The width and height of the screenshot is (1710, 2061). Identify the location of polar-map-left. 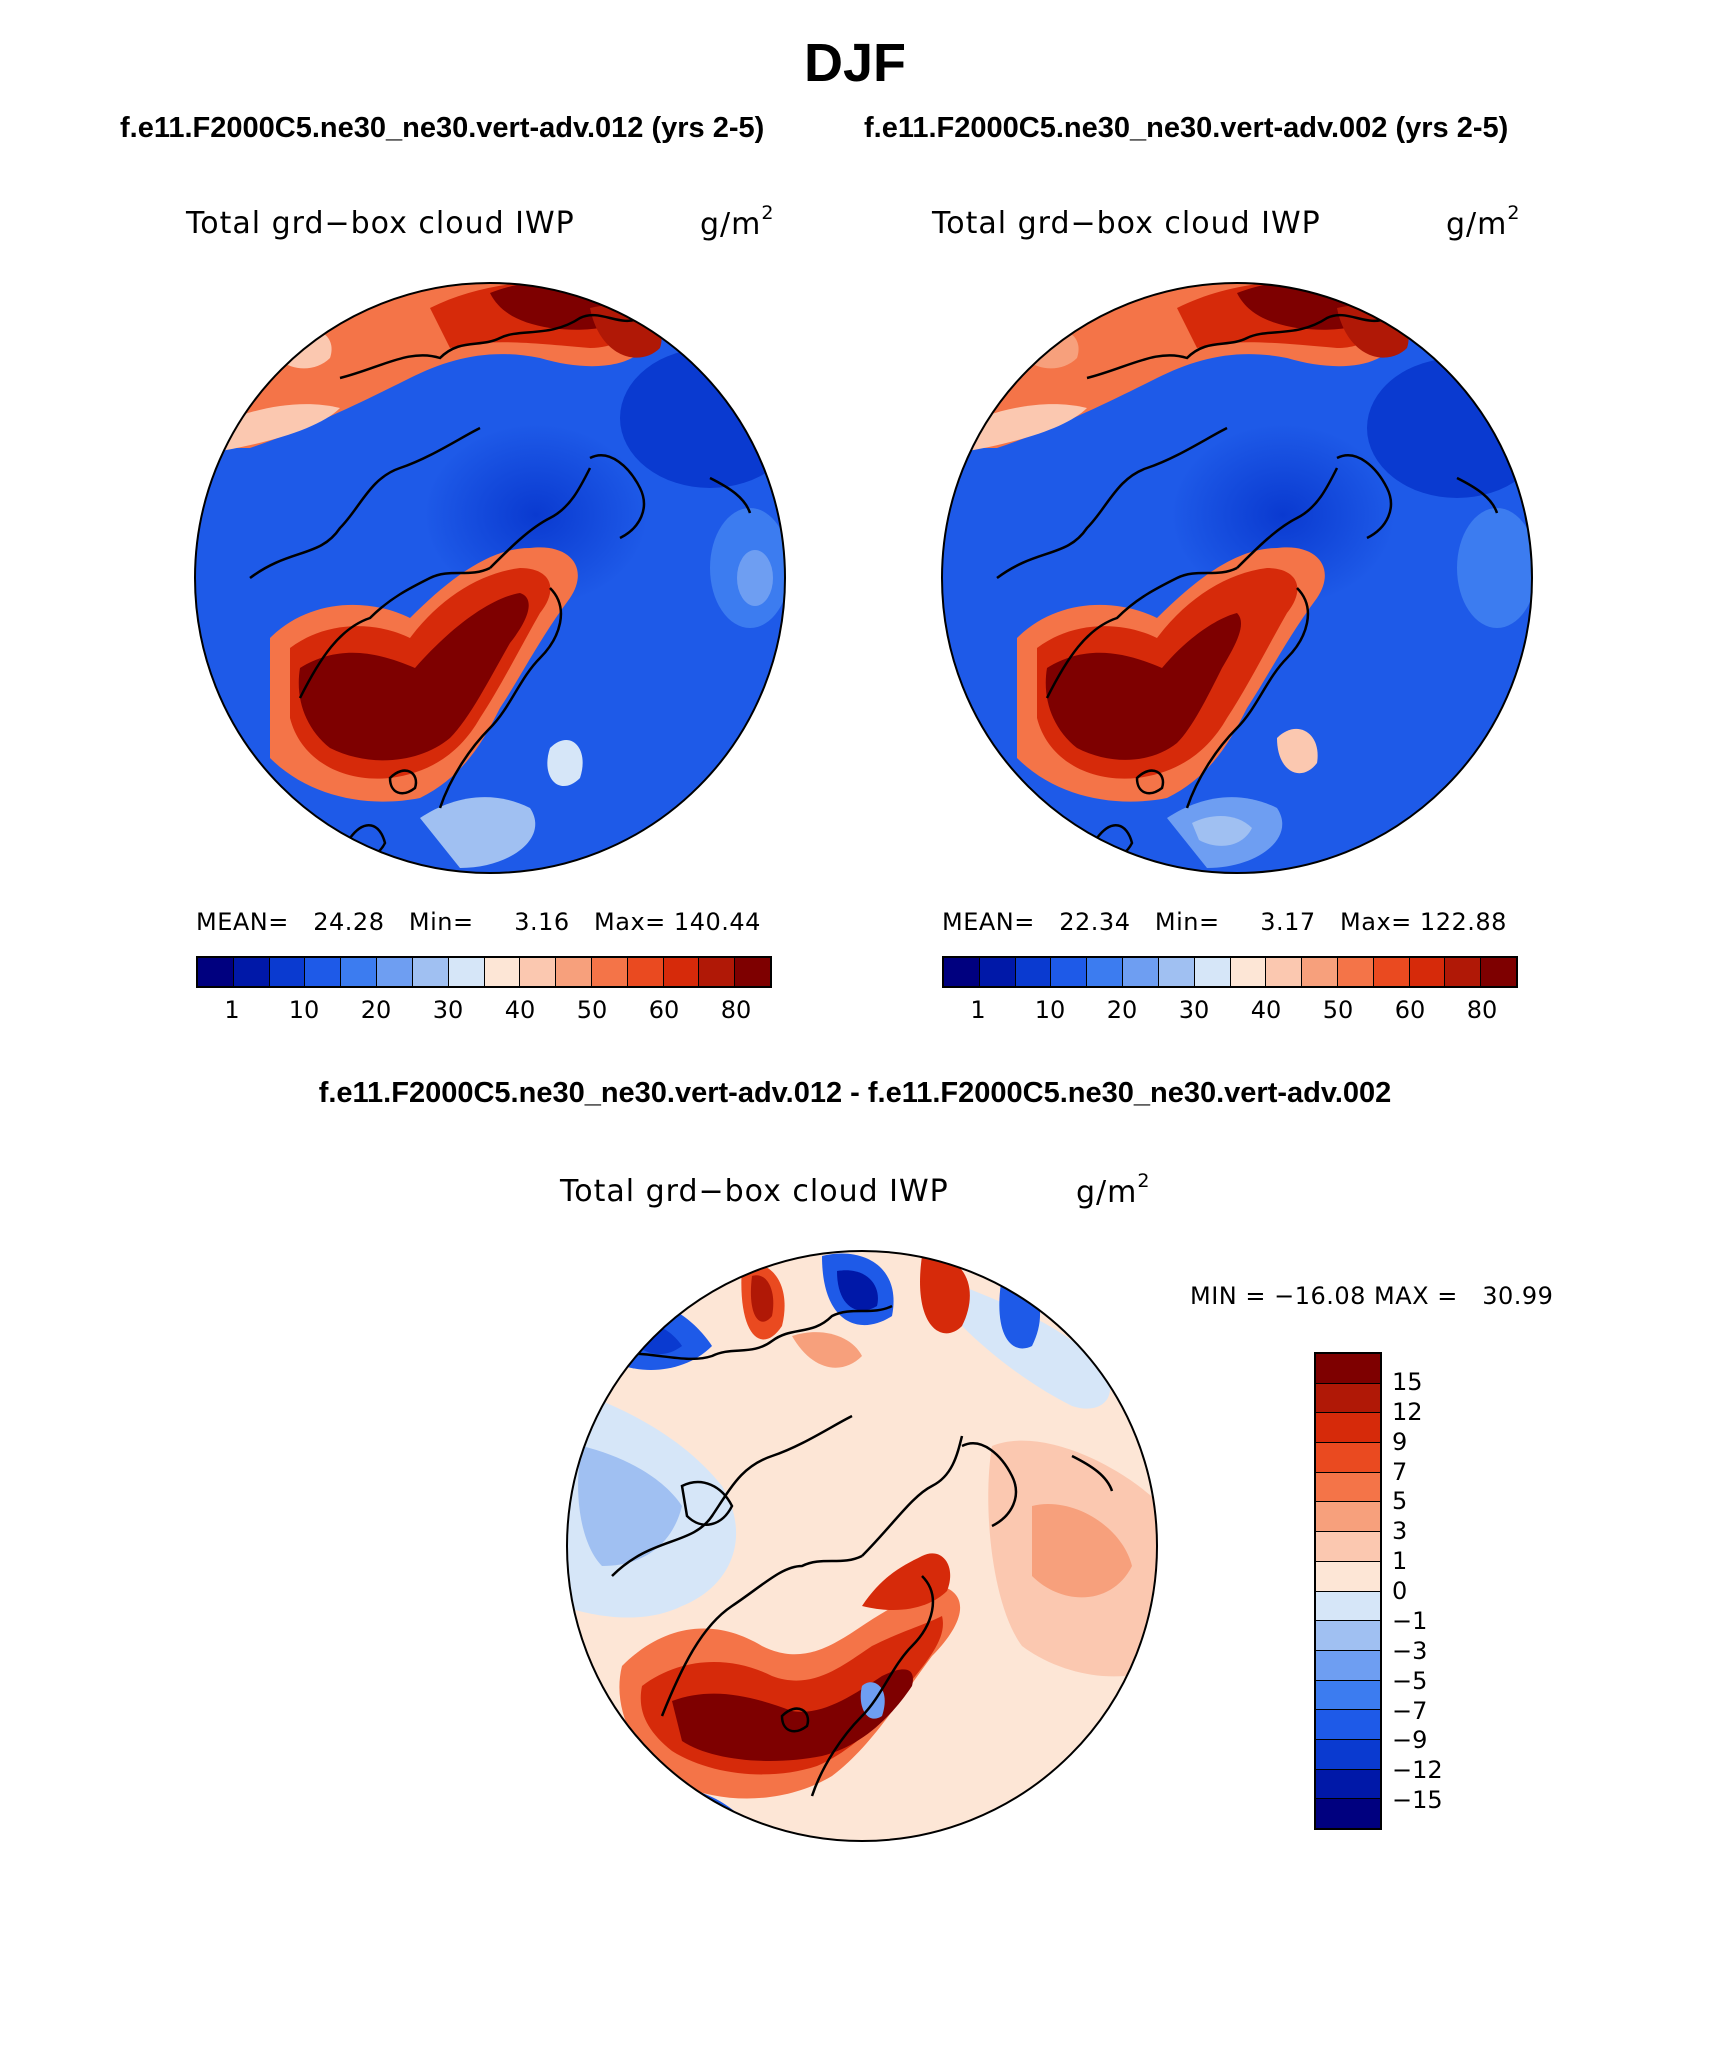
(490, 578).